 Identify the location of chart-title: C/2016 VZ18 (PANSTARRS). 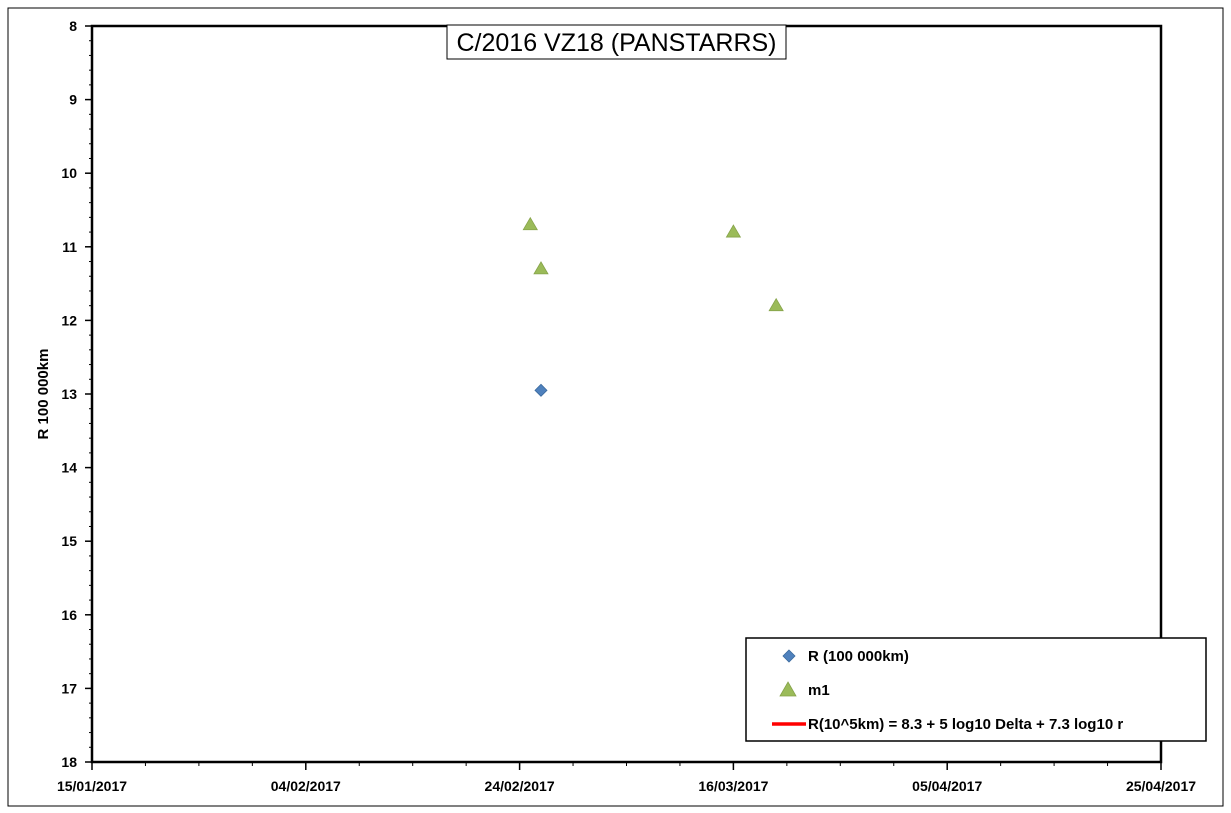
(616, 43).